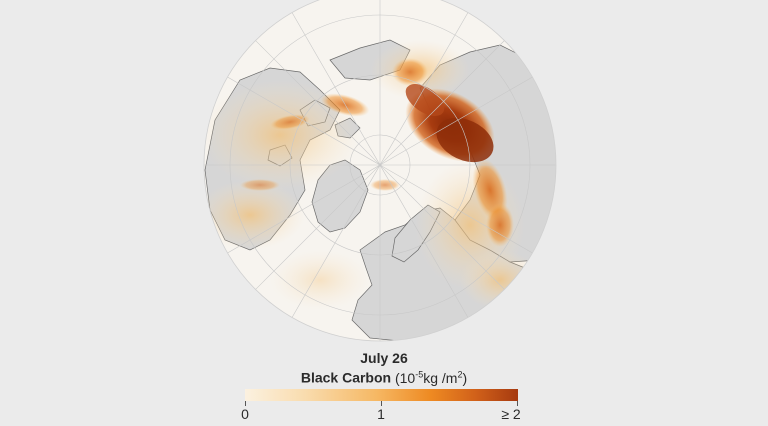  I want to click on tick-max, so click(517, 403).